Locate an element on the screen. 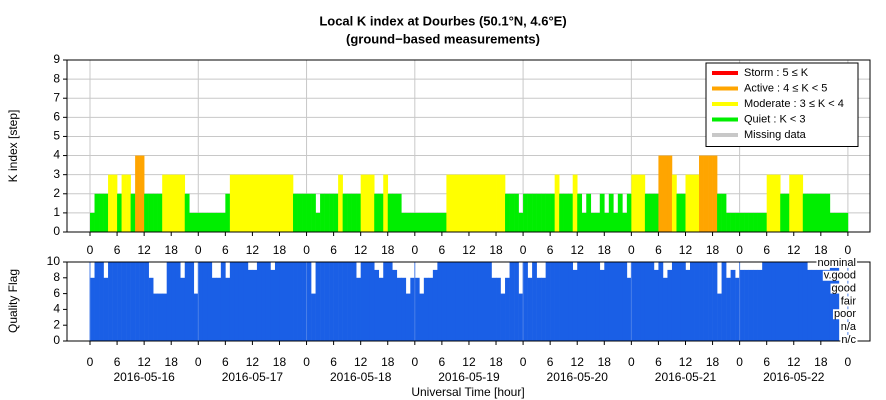 This screenshot has height=400, width=886. y-tick-label: 9 is located at coordinates (56, 59).